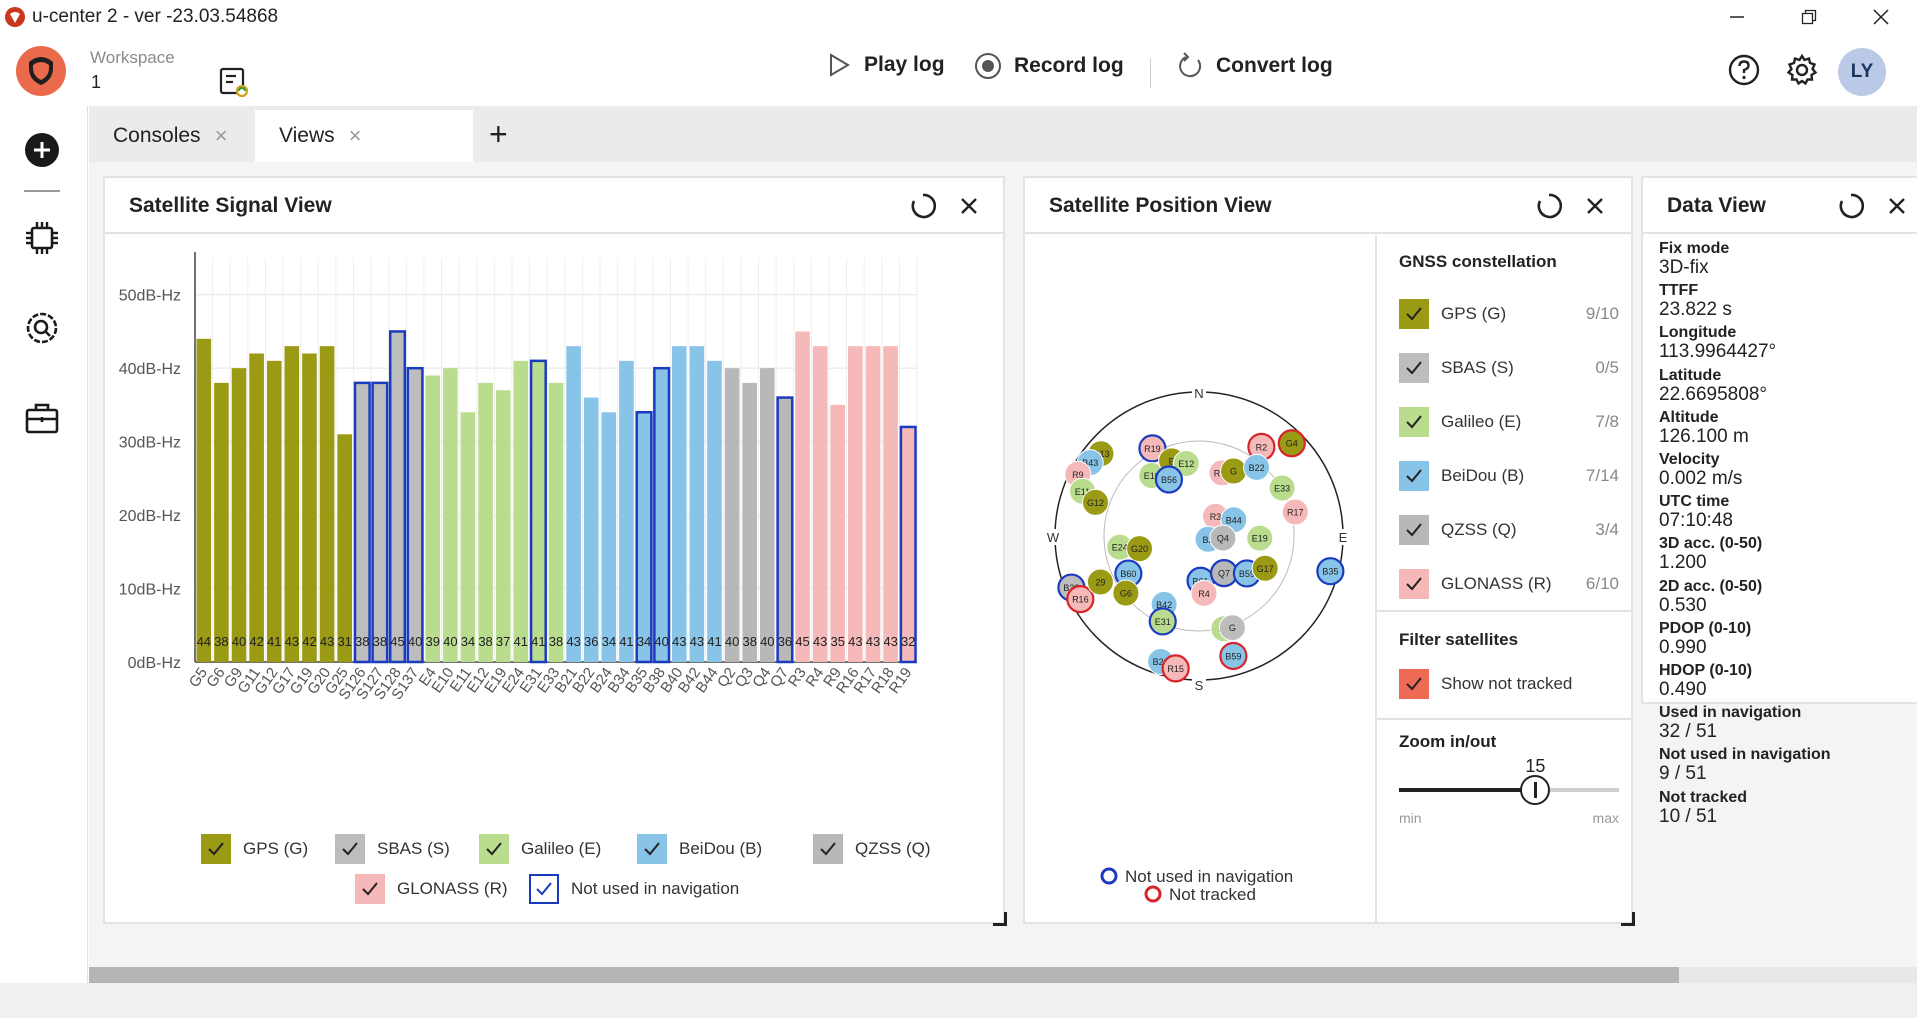 The image size is (1917, 1018). What do you see at coordinates (1509, 584) in the screenshot?
I see `gnss-constellation-item: GLONASS (R) 6/10` at bounding box center [1509, 584].